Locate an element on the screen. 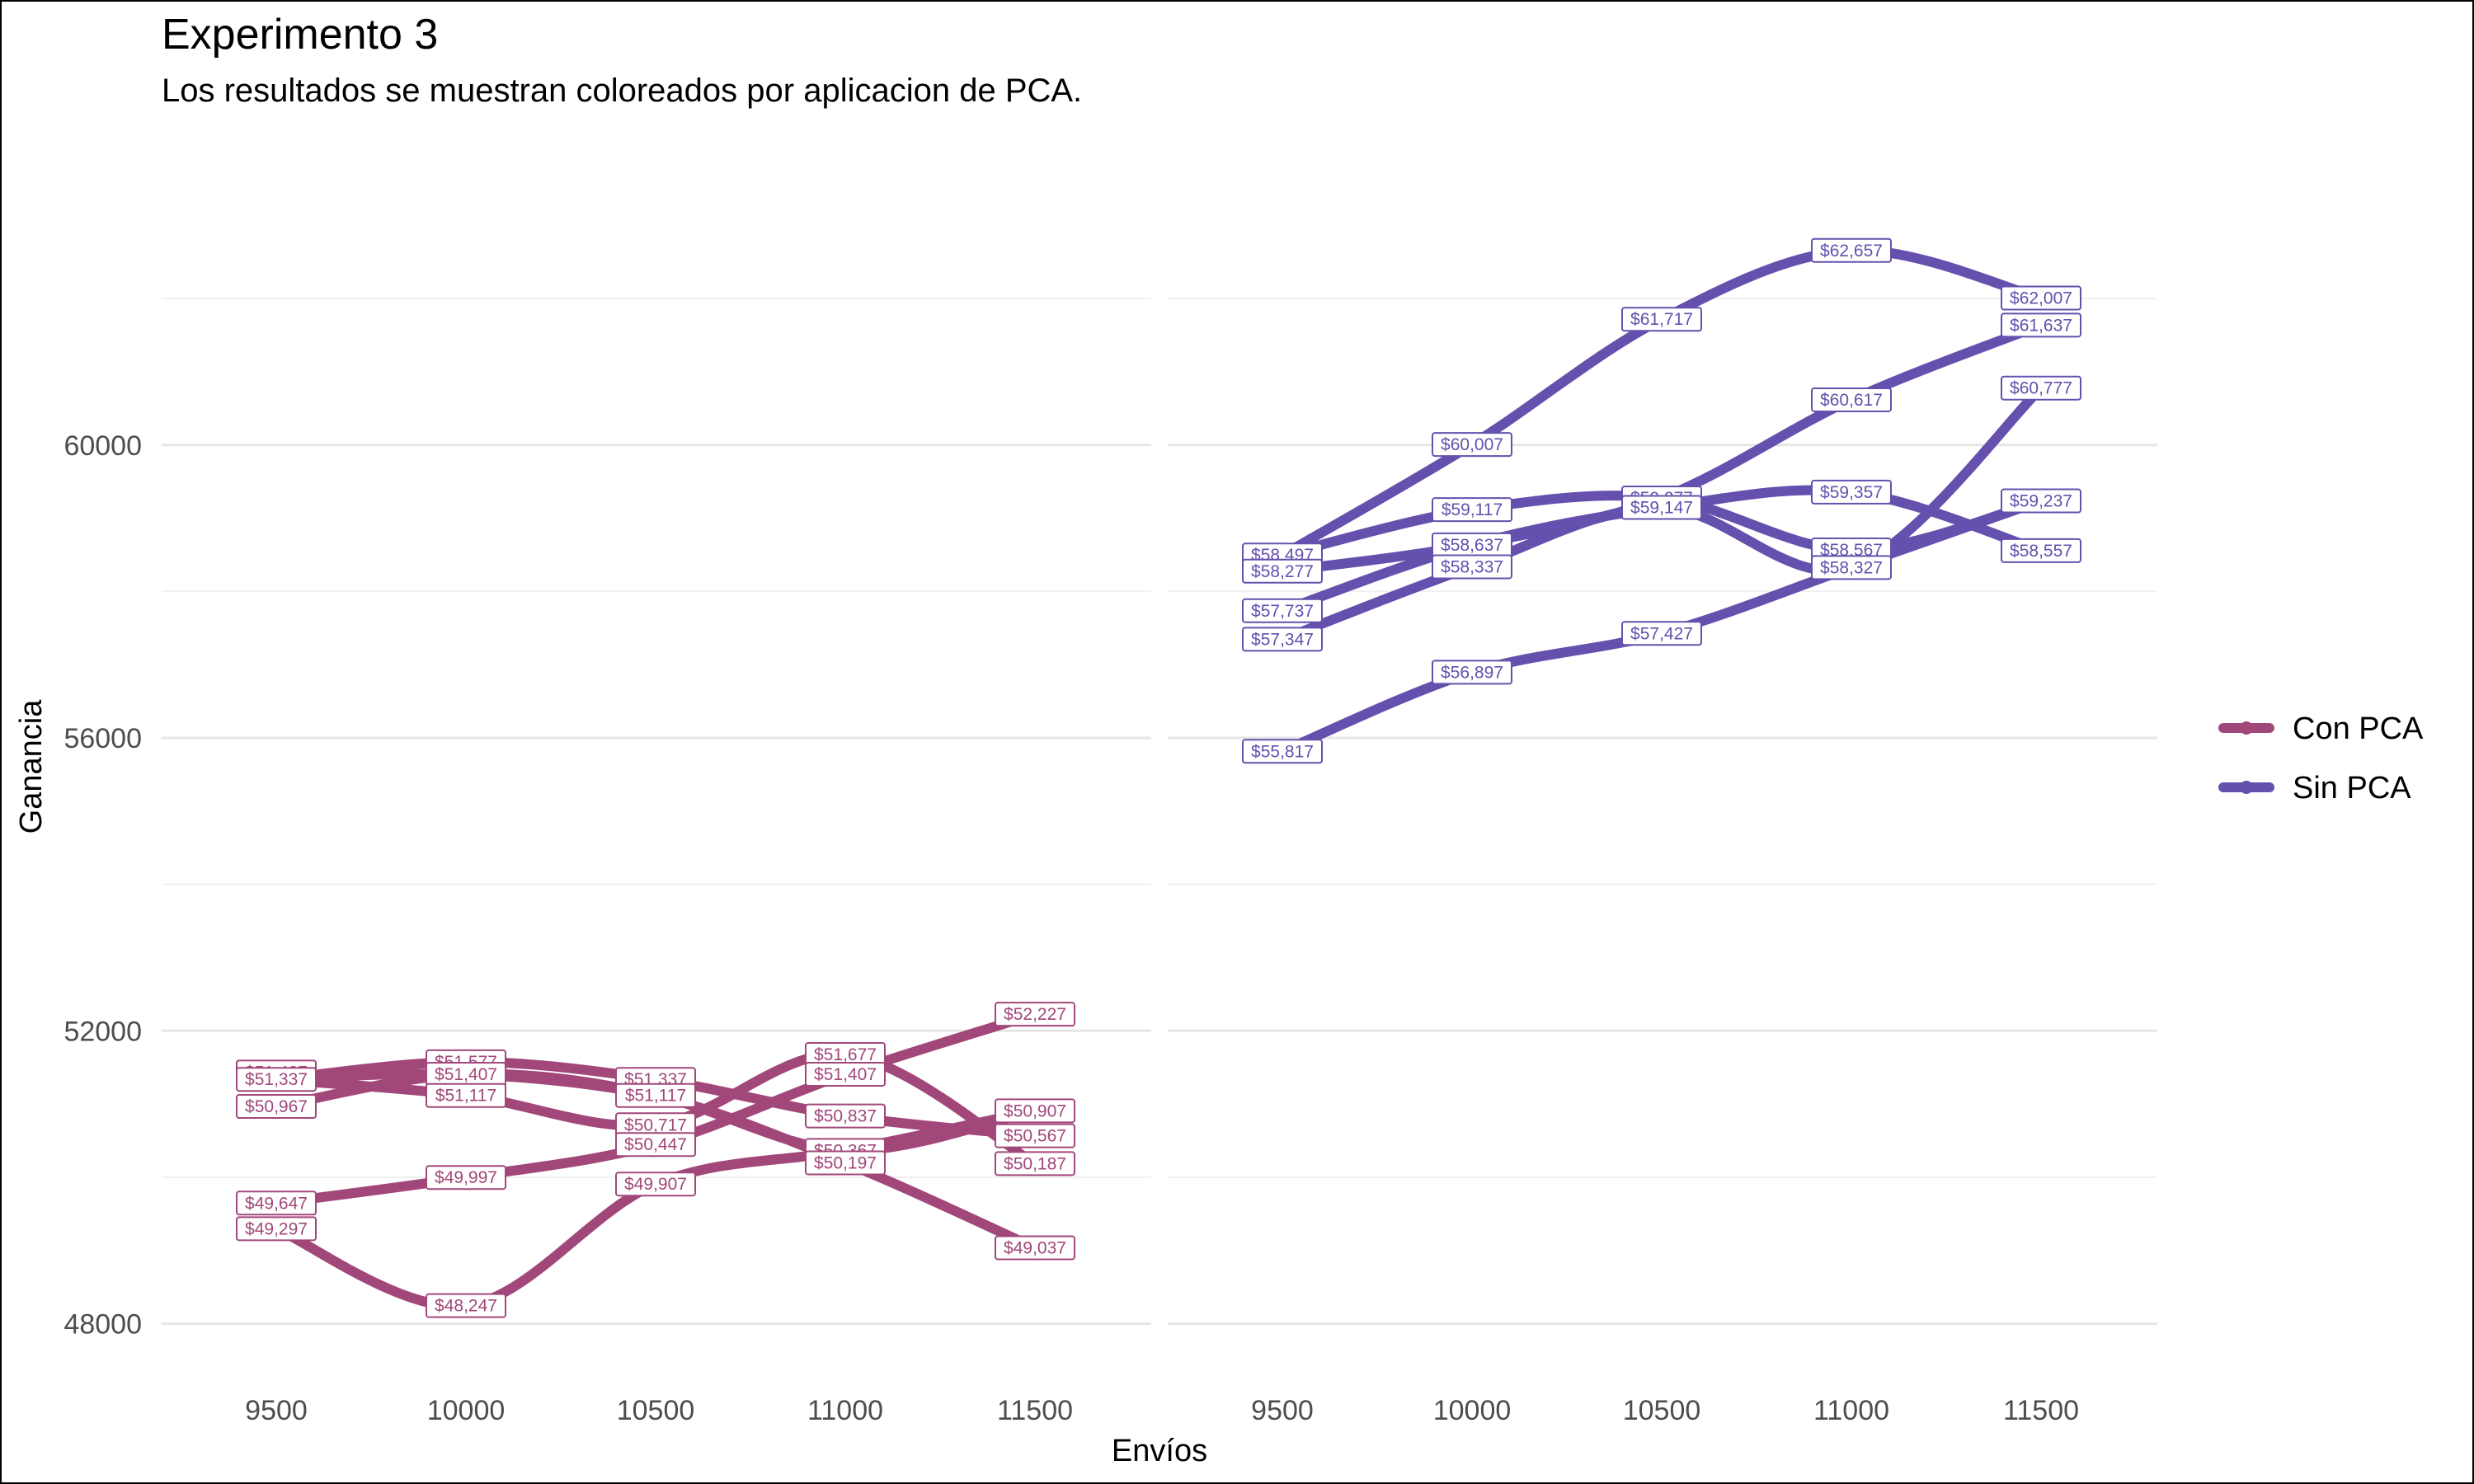 This screenshot has width=2474, height=1484. data-label: $51,407 is located at coordinates (466, 1074).